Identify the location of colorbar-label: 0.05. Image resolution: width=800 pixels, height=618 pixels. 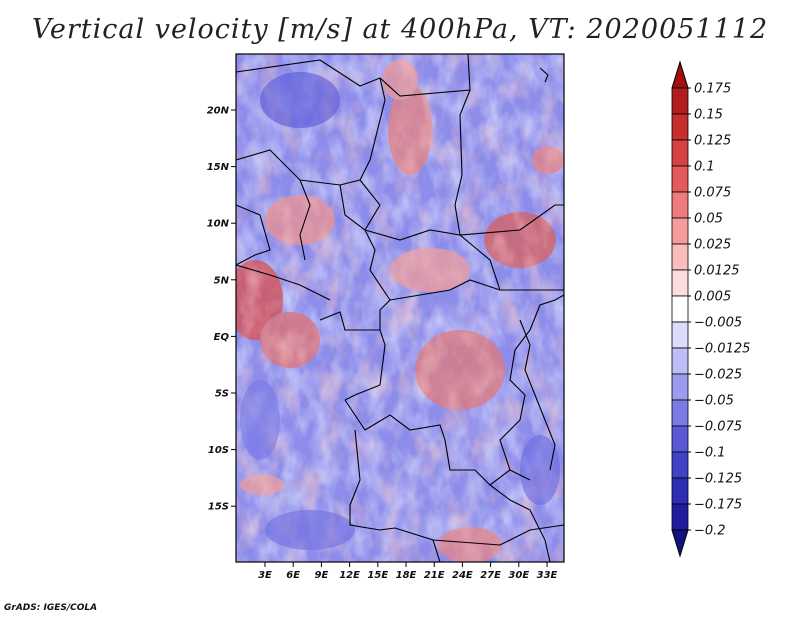
(708, 219).